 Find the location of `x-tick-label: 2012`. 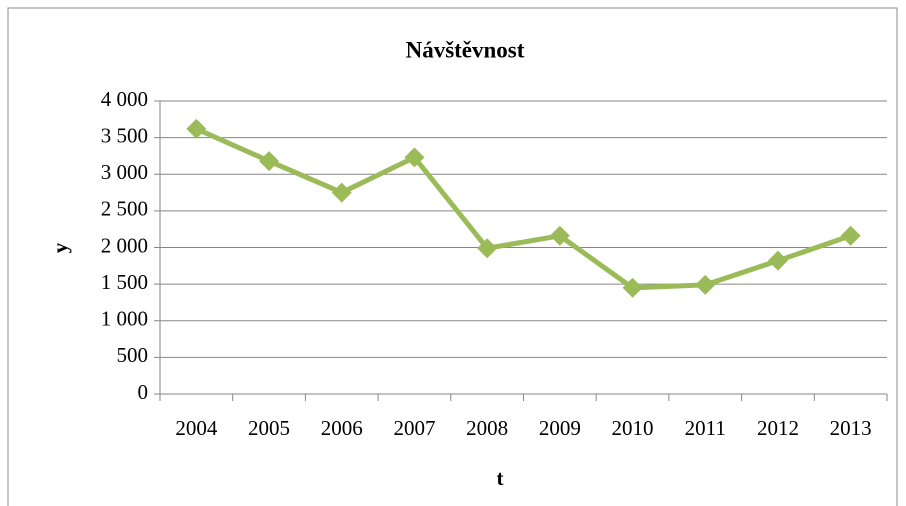

x-tick-label: 2012 is located at coordinates (778, 428).